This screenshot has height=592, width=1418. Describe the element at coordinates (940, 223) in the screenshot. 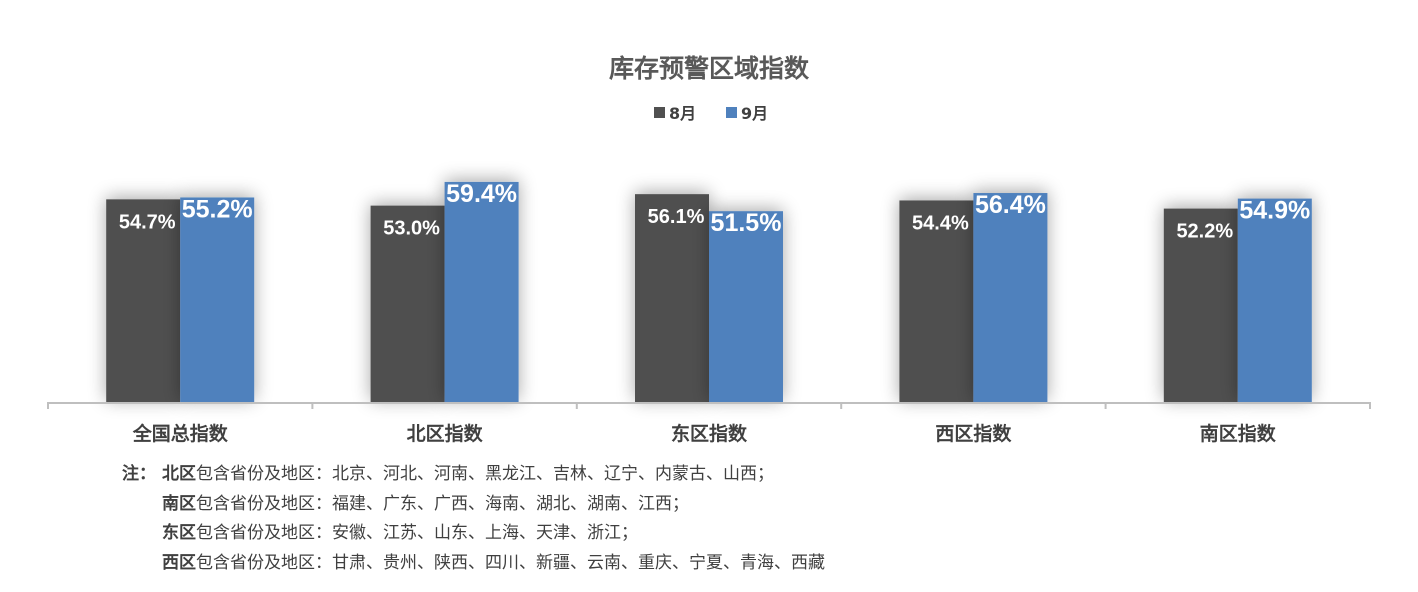

I see `value-label-8月-西区指数: 54.4%` at that location.